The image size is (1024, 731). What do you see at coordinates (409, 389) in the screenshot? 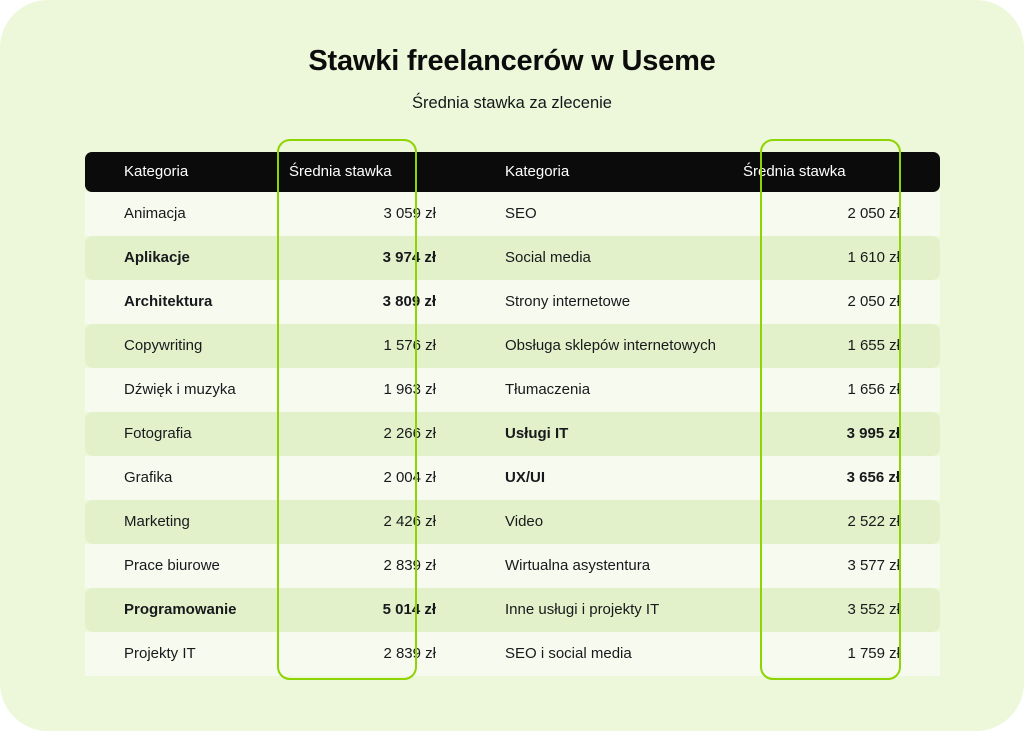
I see `cell-rate-left: 1 963 zł` at bounding box center [409, 389].